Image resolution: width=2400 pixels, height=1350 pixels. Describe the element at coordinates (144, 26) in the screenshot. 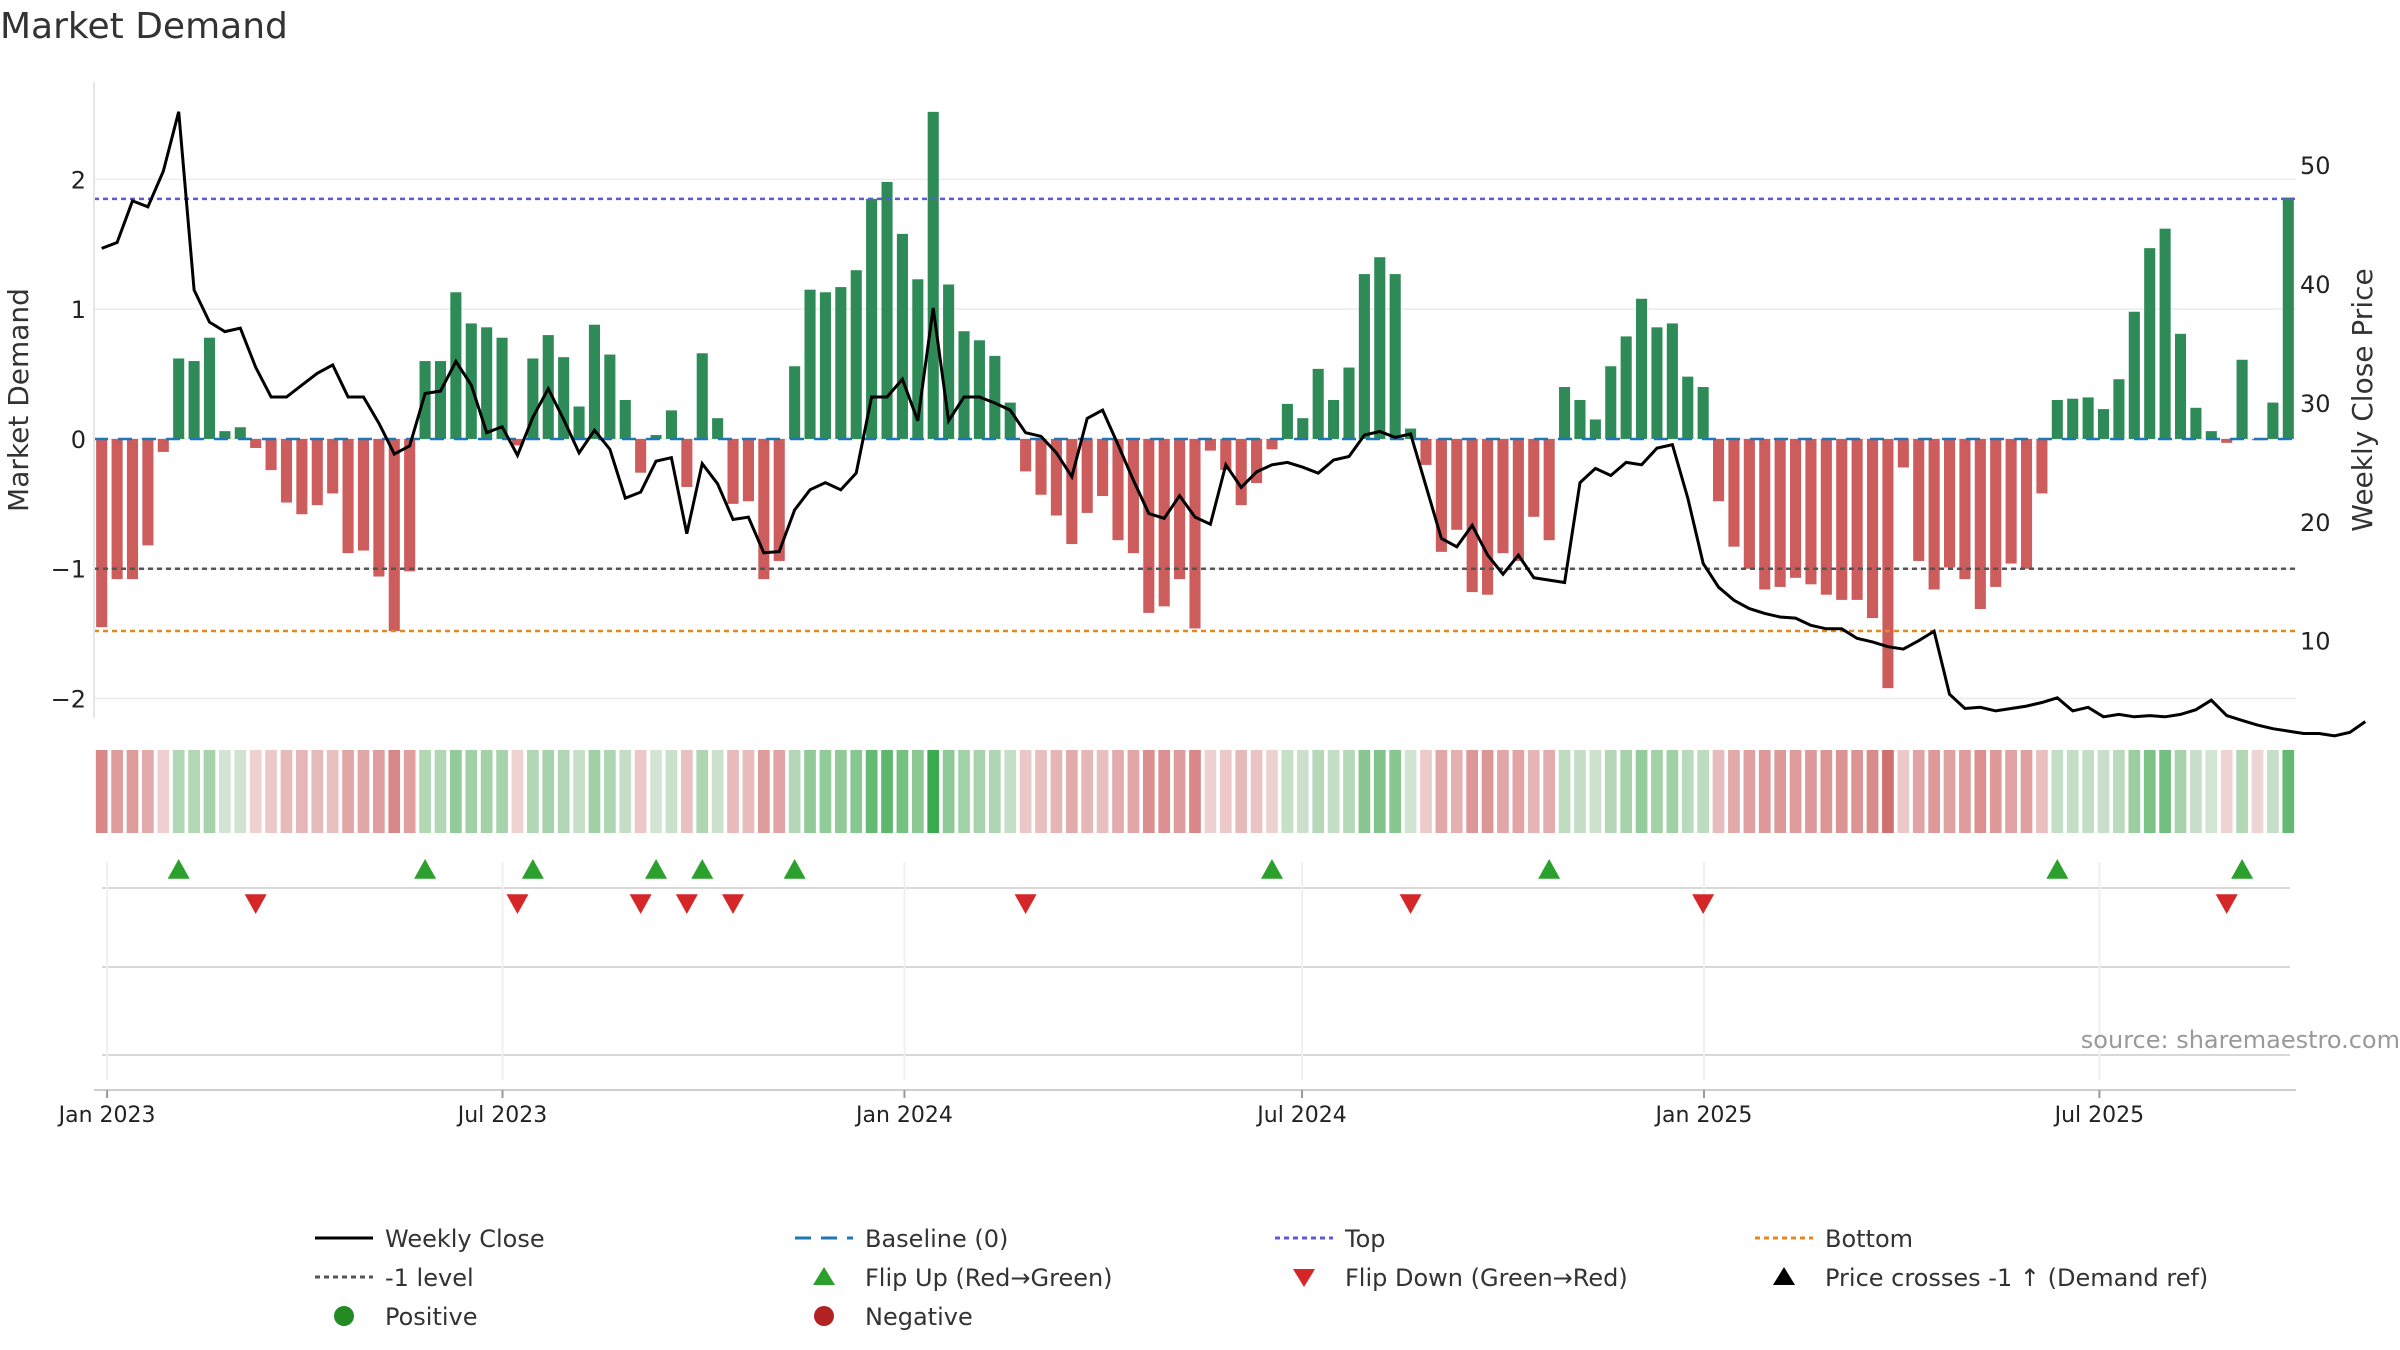

I see `chart-title: Market Demand` at that location.